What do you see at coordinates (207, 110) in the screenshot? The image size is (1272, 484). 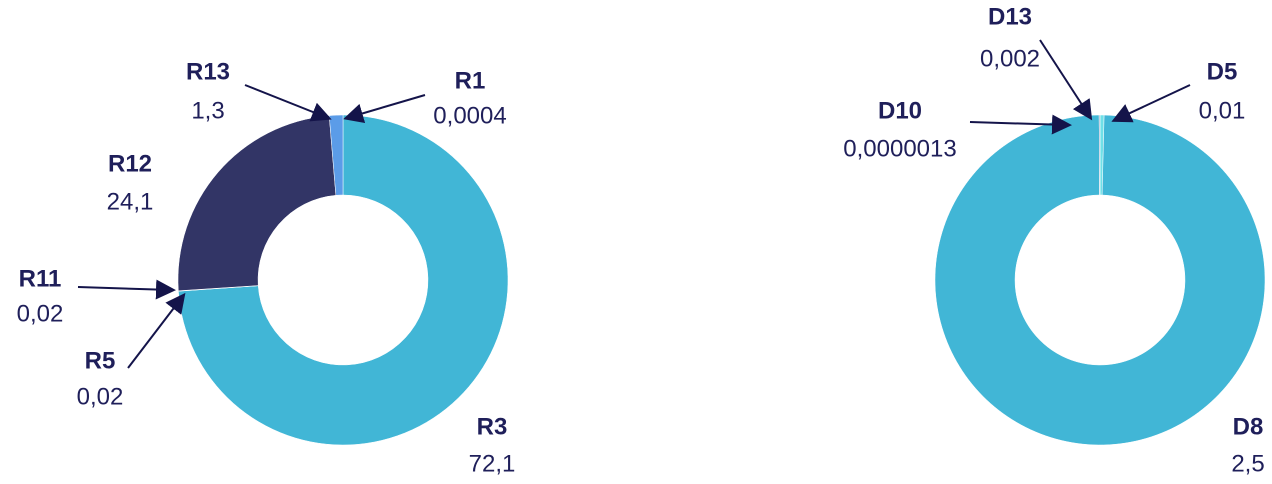 I see `slice-value: 1,3` at bounding box center [207, 110].